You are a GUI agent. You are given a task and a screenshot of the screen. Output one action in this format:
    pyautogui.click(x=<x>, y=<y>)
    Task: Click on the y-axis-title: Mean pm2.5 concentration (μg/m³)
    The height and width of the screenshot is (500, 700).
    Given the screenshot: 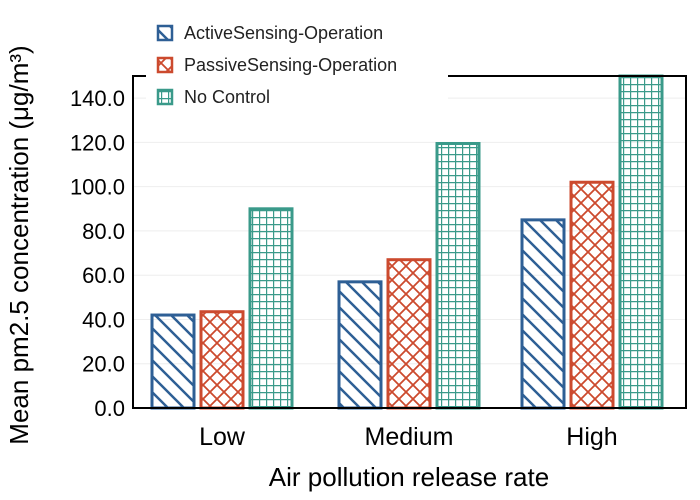 What is the action you would take?
    pyautogui.click(x=19, y=244)
    